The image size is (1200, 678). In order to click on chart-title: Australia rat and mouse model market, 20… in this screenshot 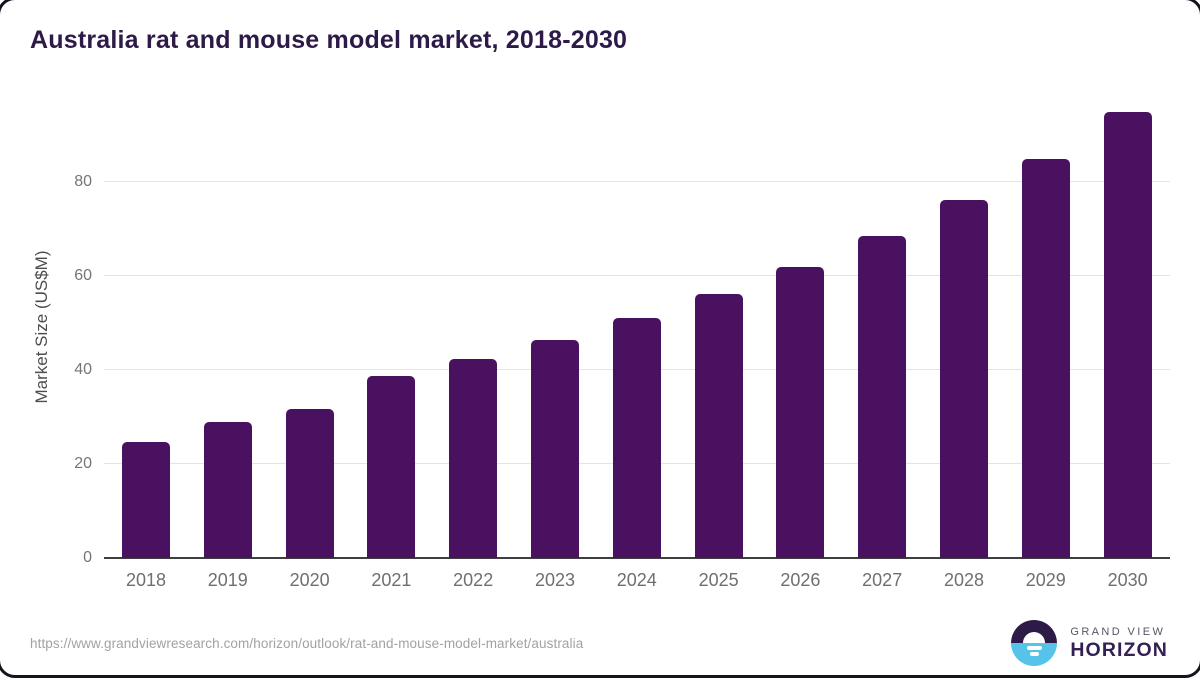, I will do `click(329, 40)`.